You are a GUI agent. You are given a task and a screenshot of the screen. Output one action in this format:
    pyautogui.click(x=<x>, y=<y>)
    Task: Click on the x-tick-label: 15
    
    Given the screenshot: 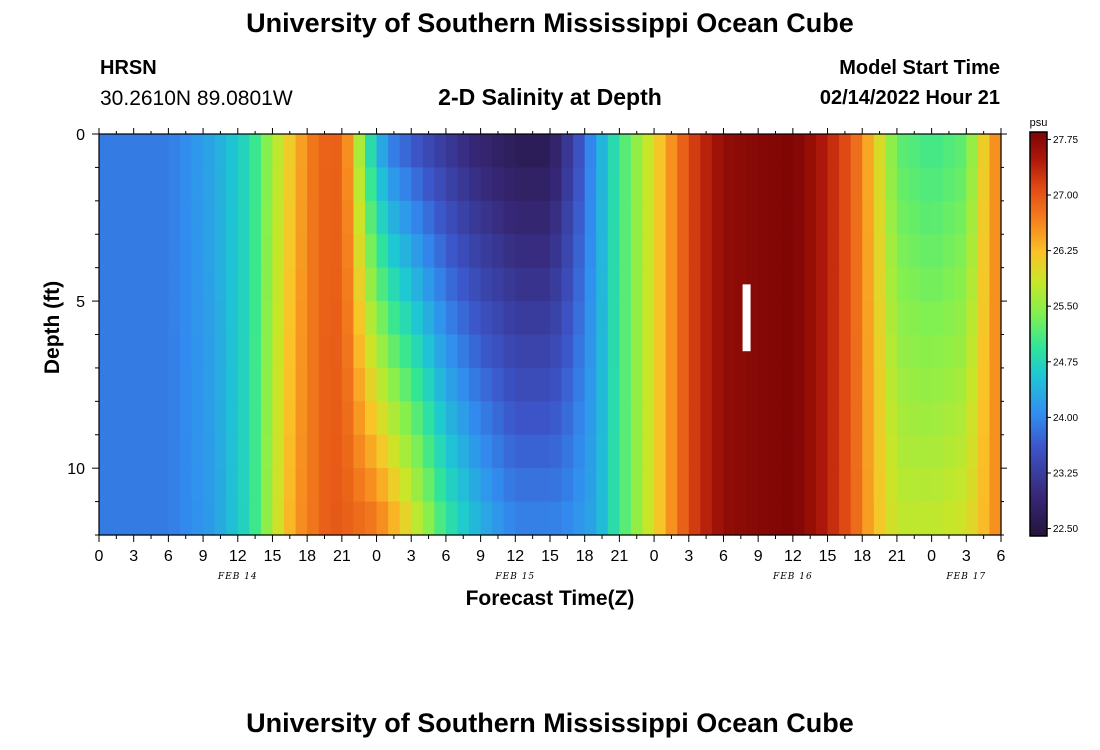 What is the action you would take?
    pyautogui.click(x=550, y=556)
    